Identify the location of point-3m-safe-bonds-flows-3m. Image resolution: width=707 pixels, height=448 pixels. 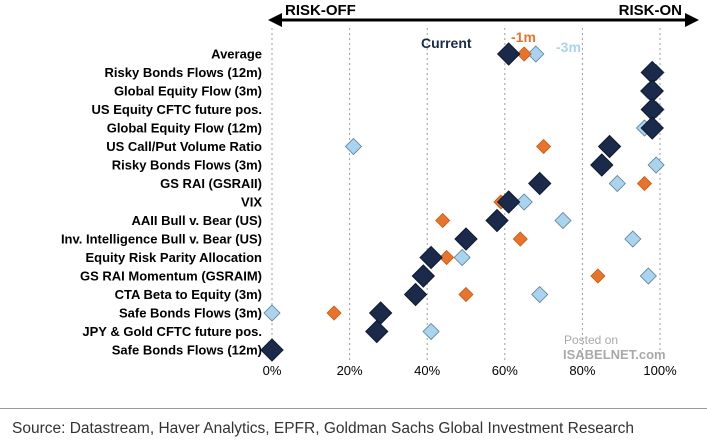
(272, 313).